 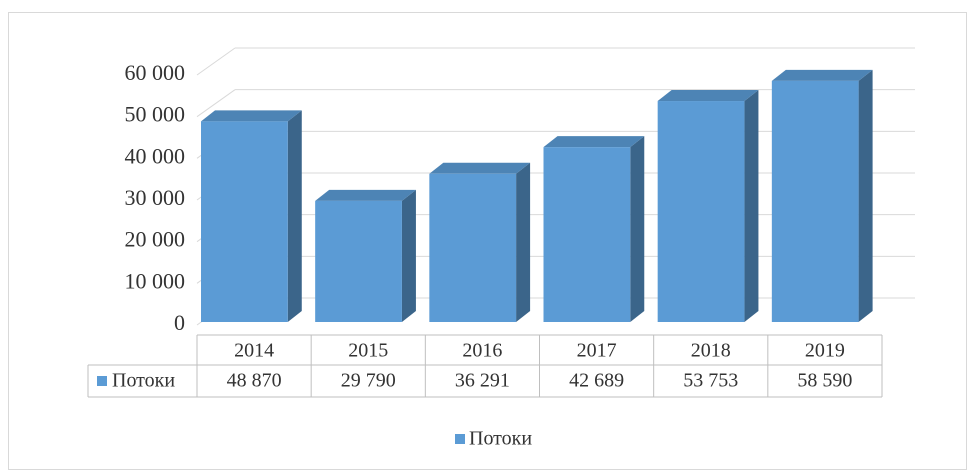 I want to click on data-label: 42 689, so click(x=596, y=381).